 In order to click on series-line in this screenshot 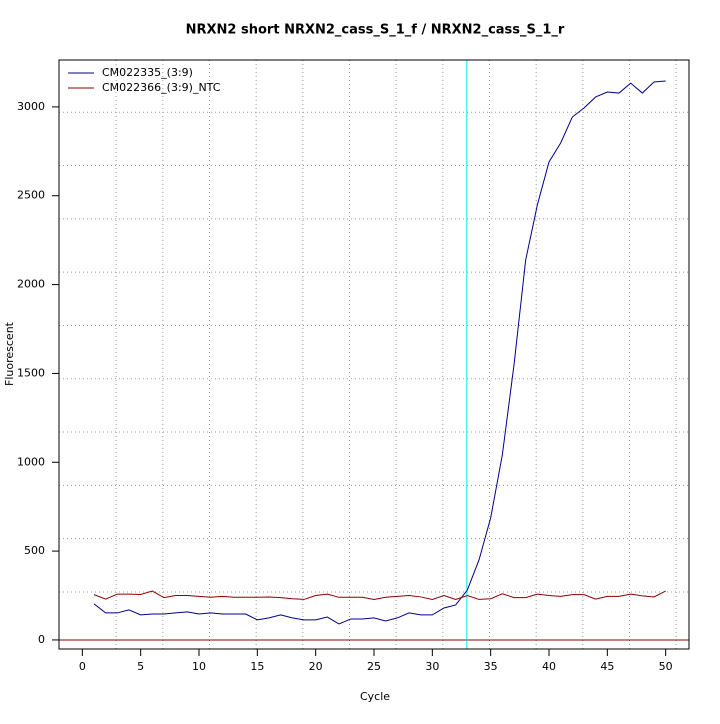, I will do `click(379, 595)`.